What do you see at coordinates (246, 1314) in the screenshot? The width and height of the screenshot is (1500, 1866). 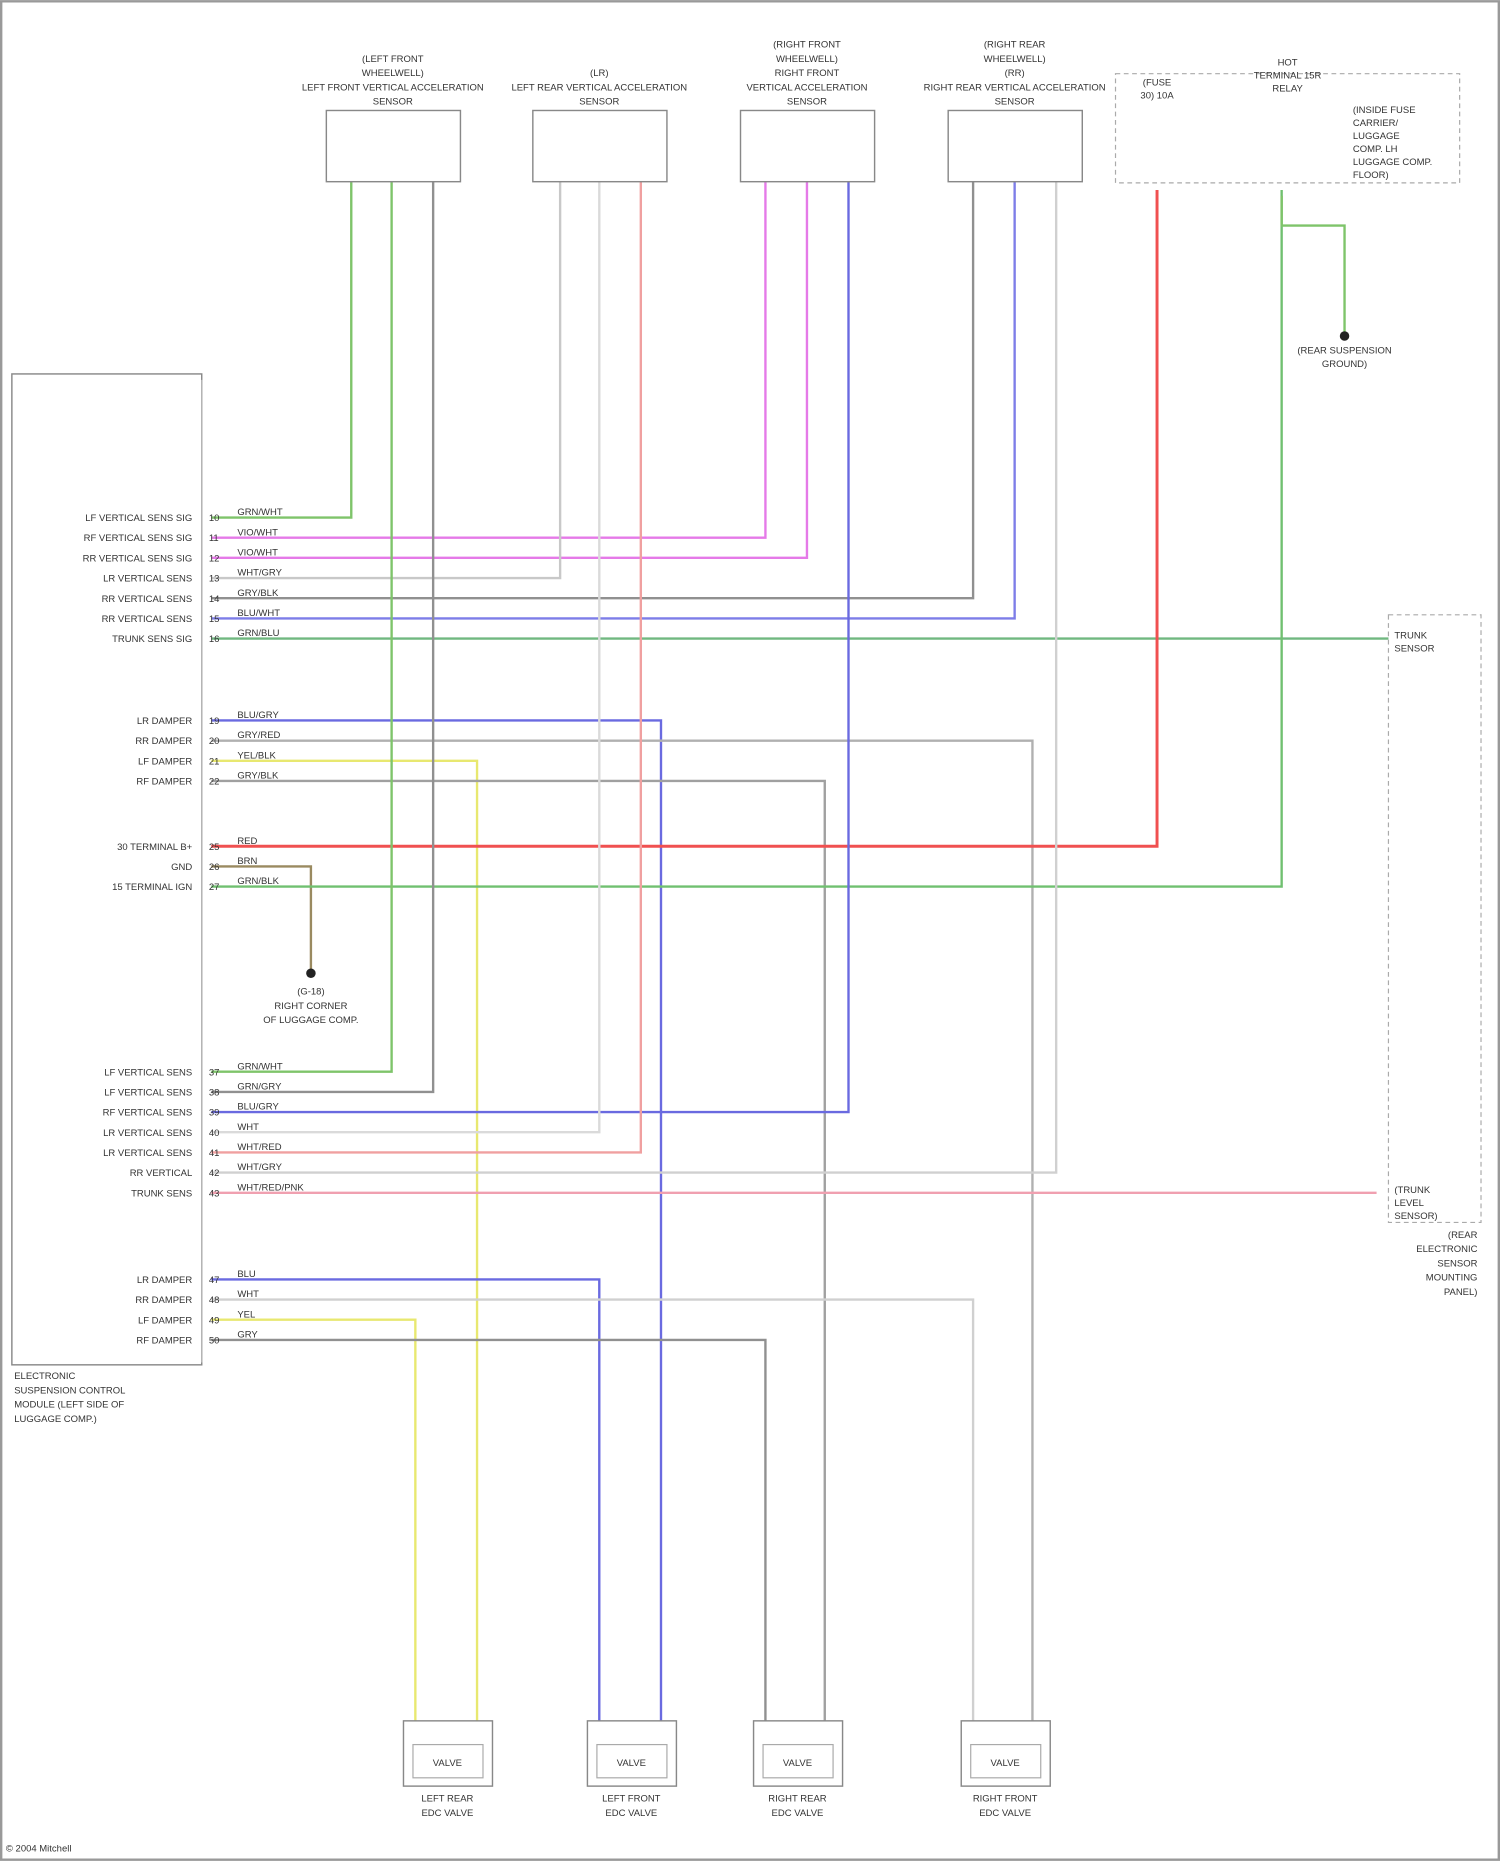 I see `wire-color-code: YEL` at bounding box center [246, 1314].